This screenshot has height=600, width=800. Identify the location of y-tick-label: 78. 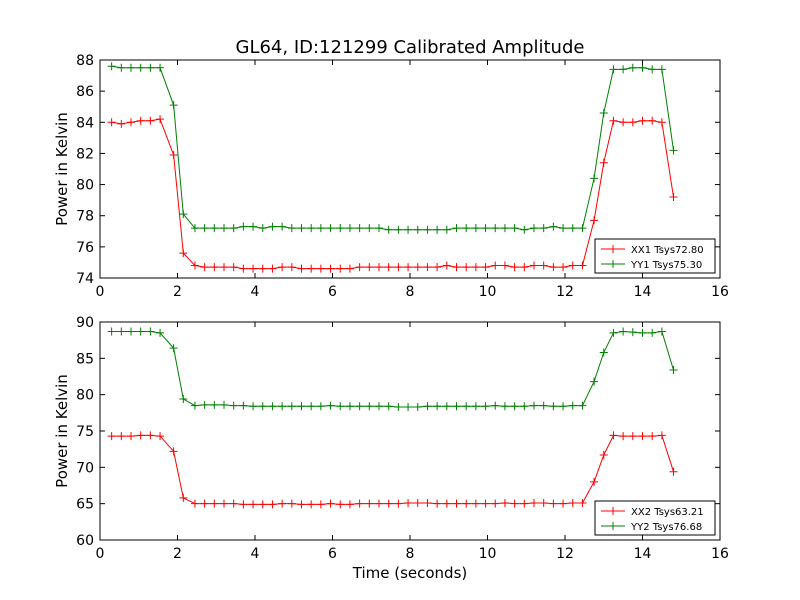
(85, 217).